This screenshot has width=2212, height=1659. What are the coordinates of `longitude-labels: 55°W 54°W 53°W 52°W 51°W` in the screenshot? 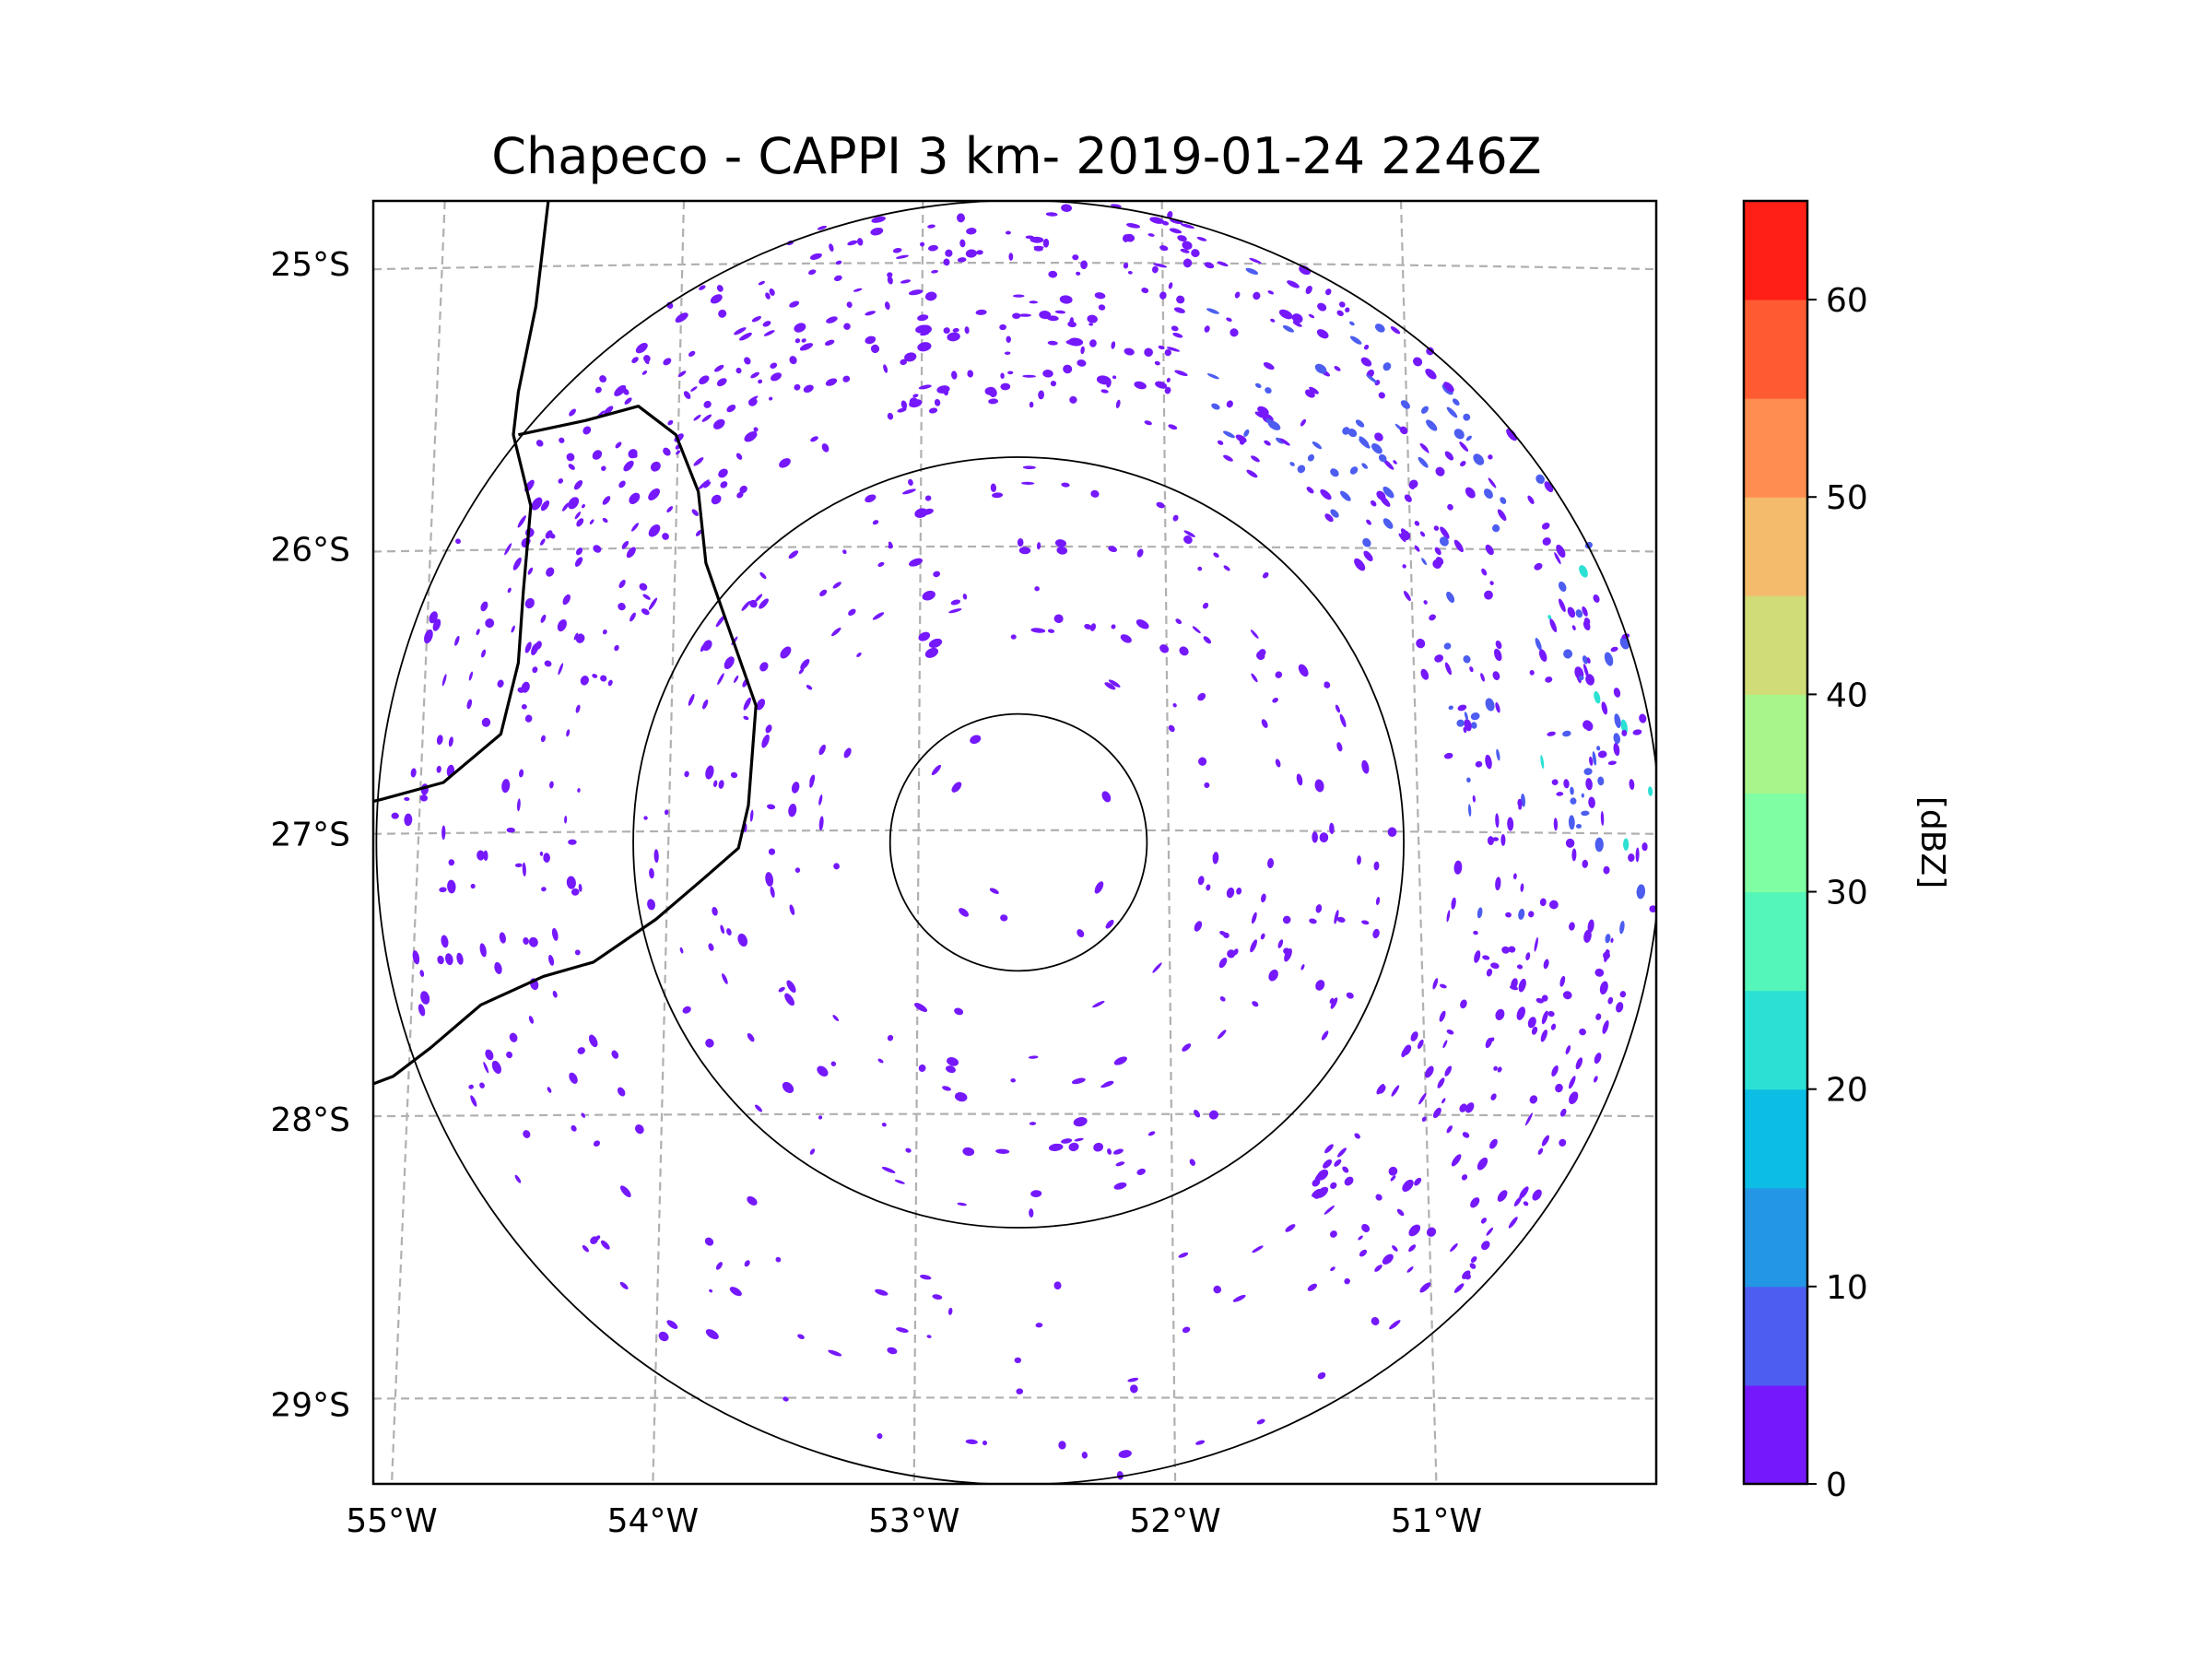 It's located at (914, 1521).